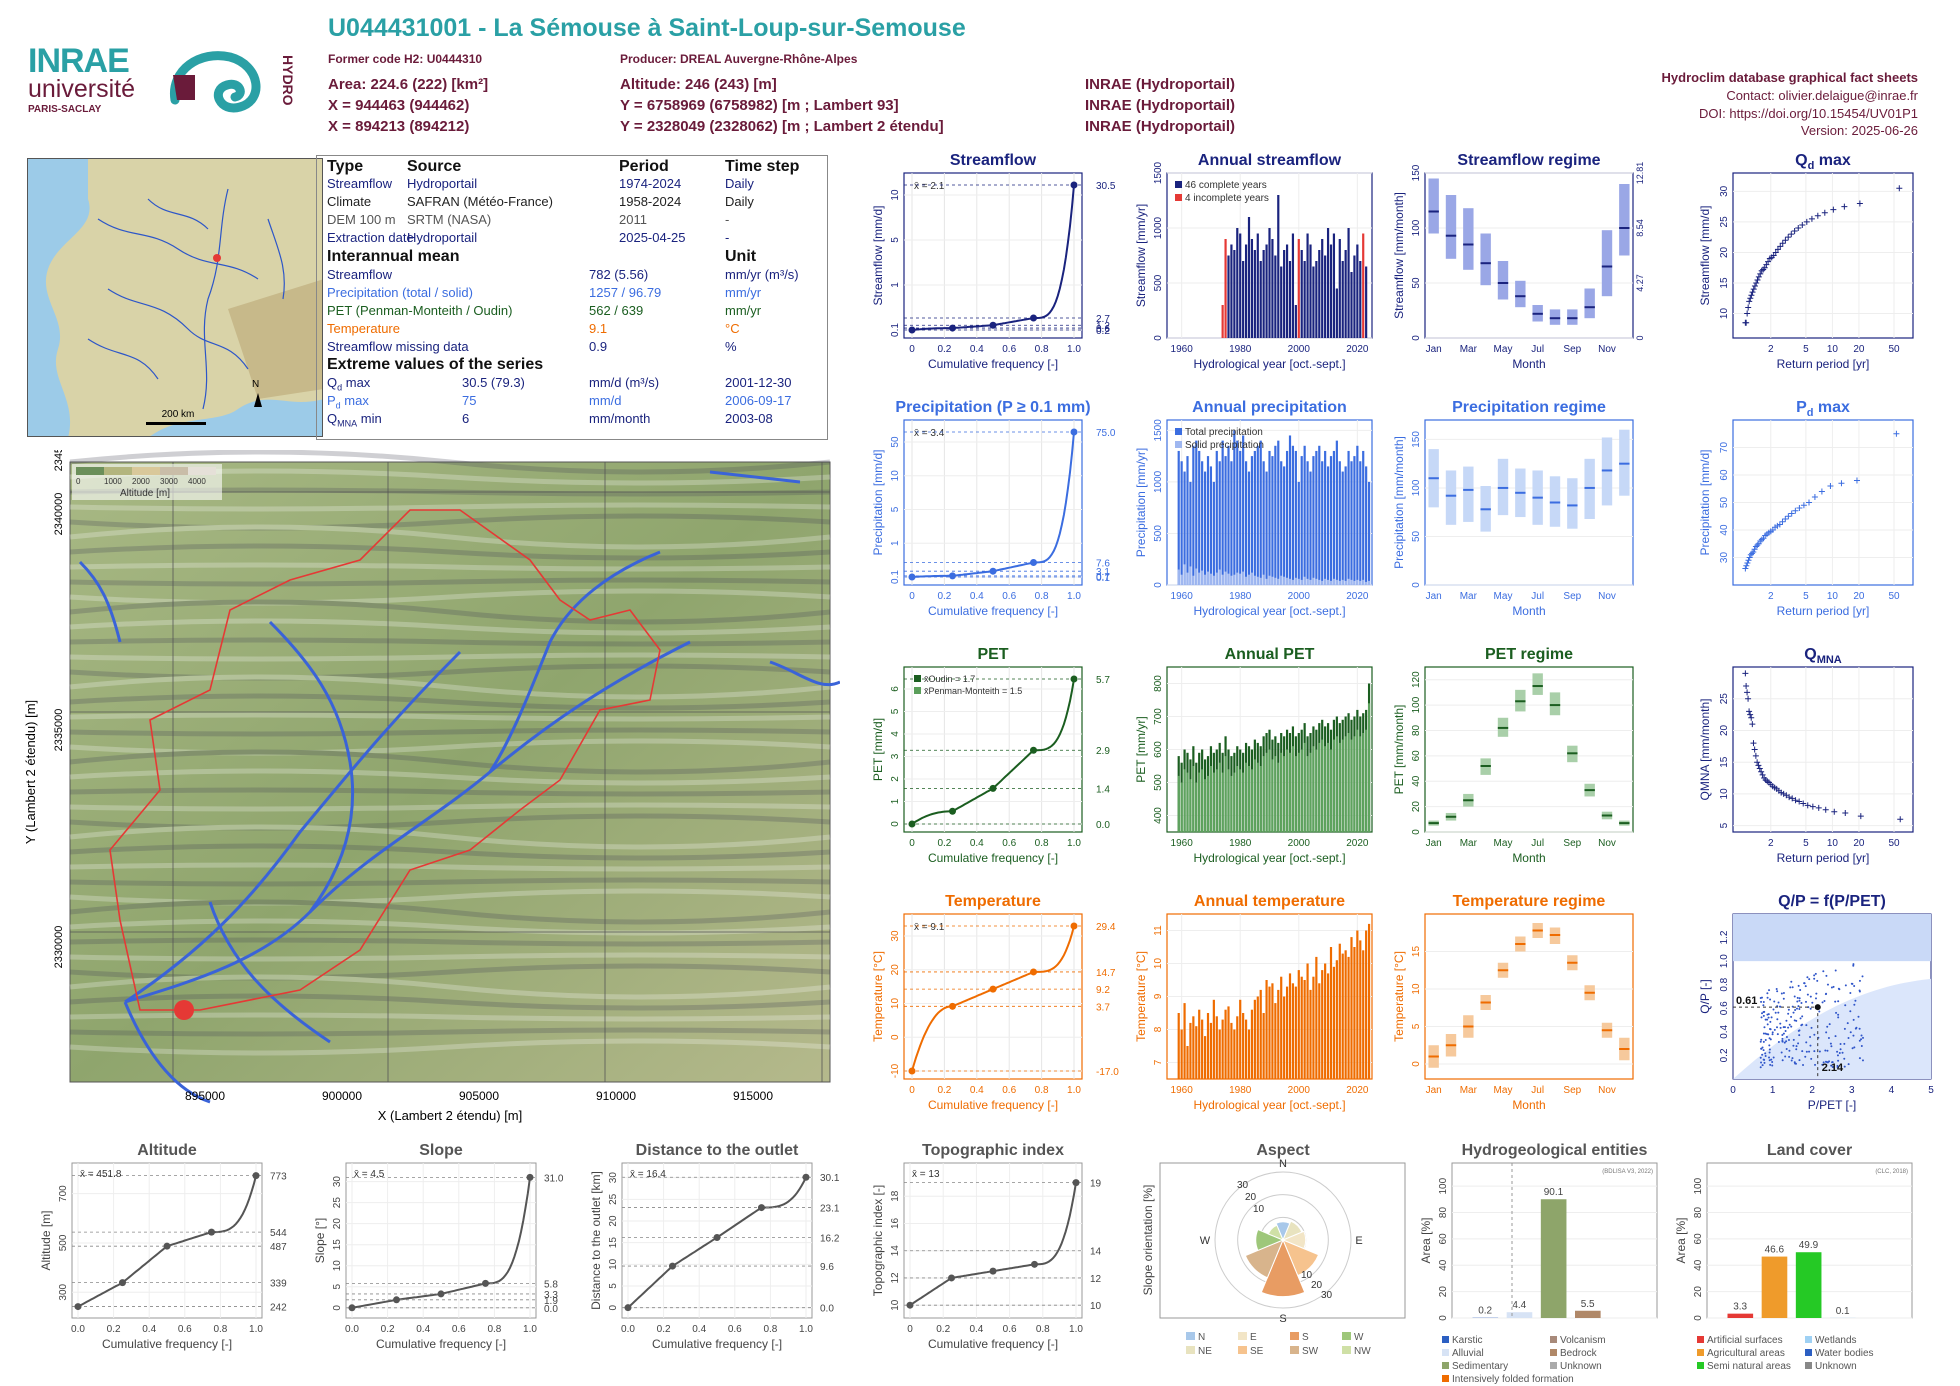  Describe the element at coordinates (1749, 1366) in the screenshot. I see `legend-label: Semi natural areas` at that location.